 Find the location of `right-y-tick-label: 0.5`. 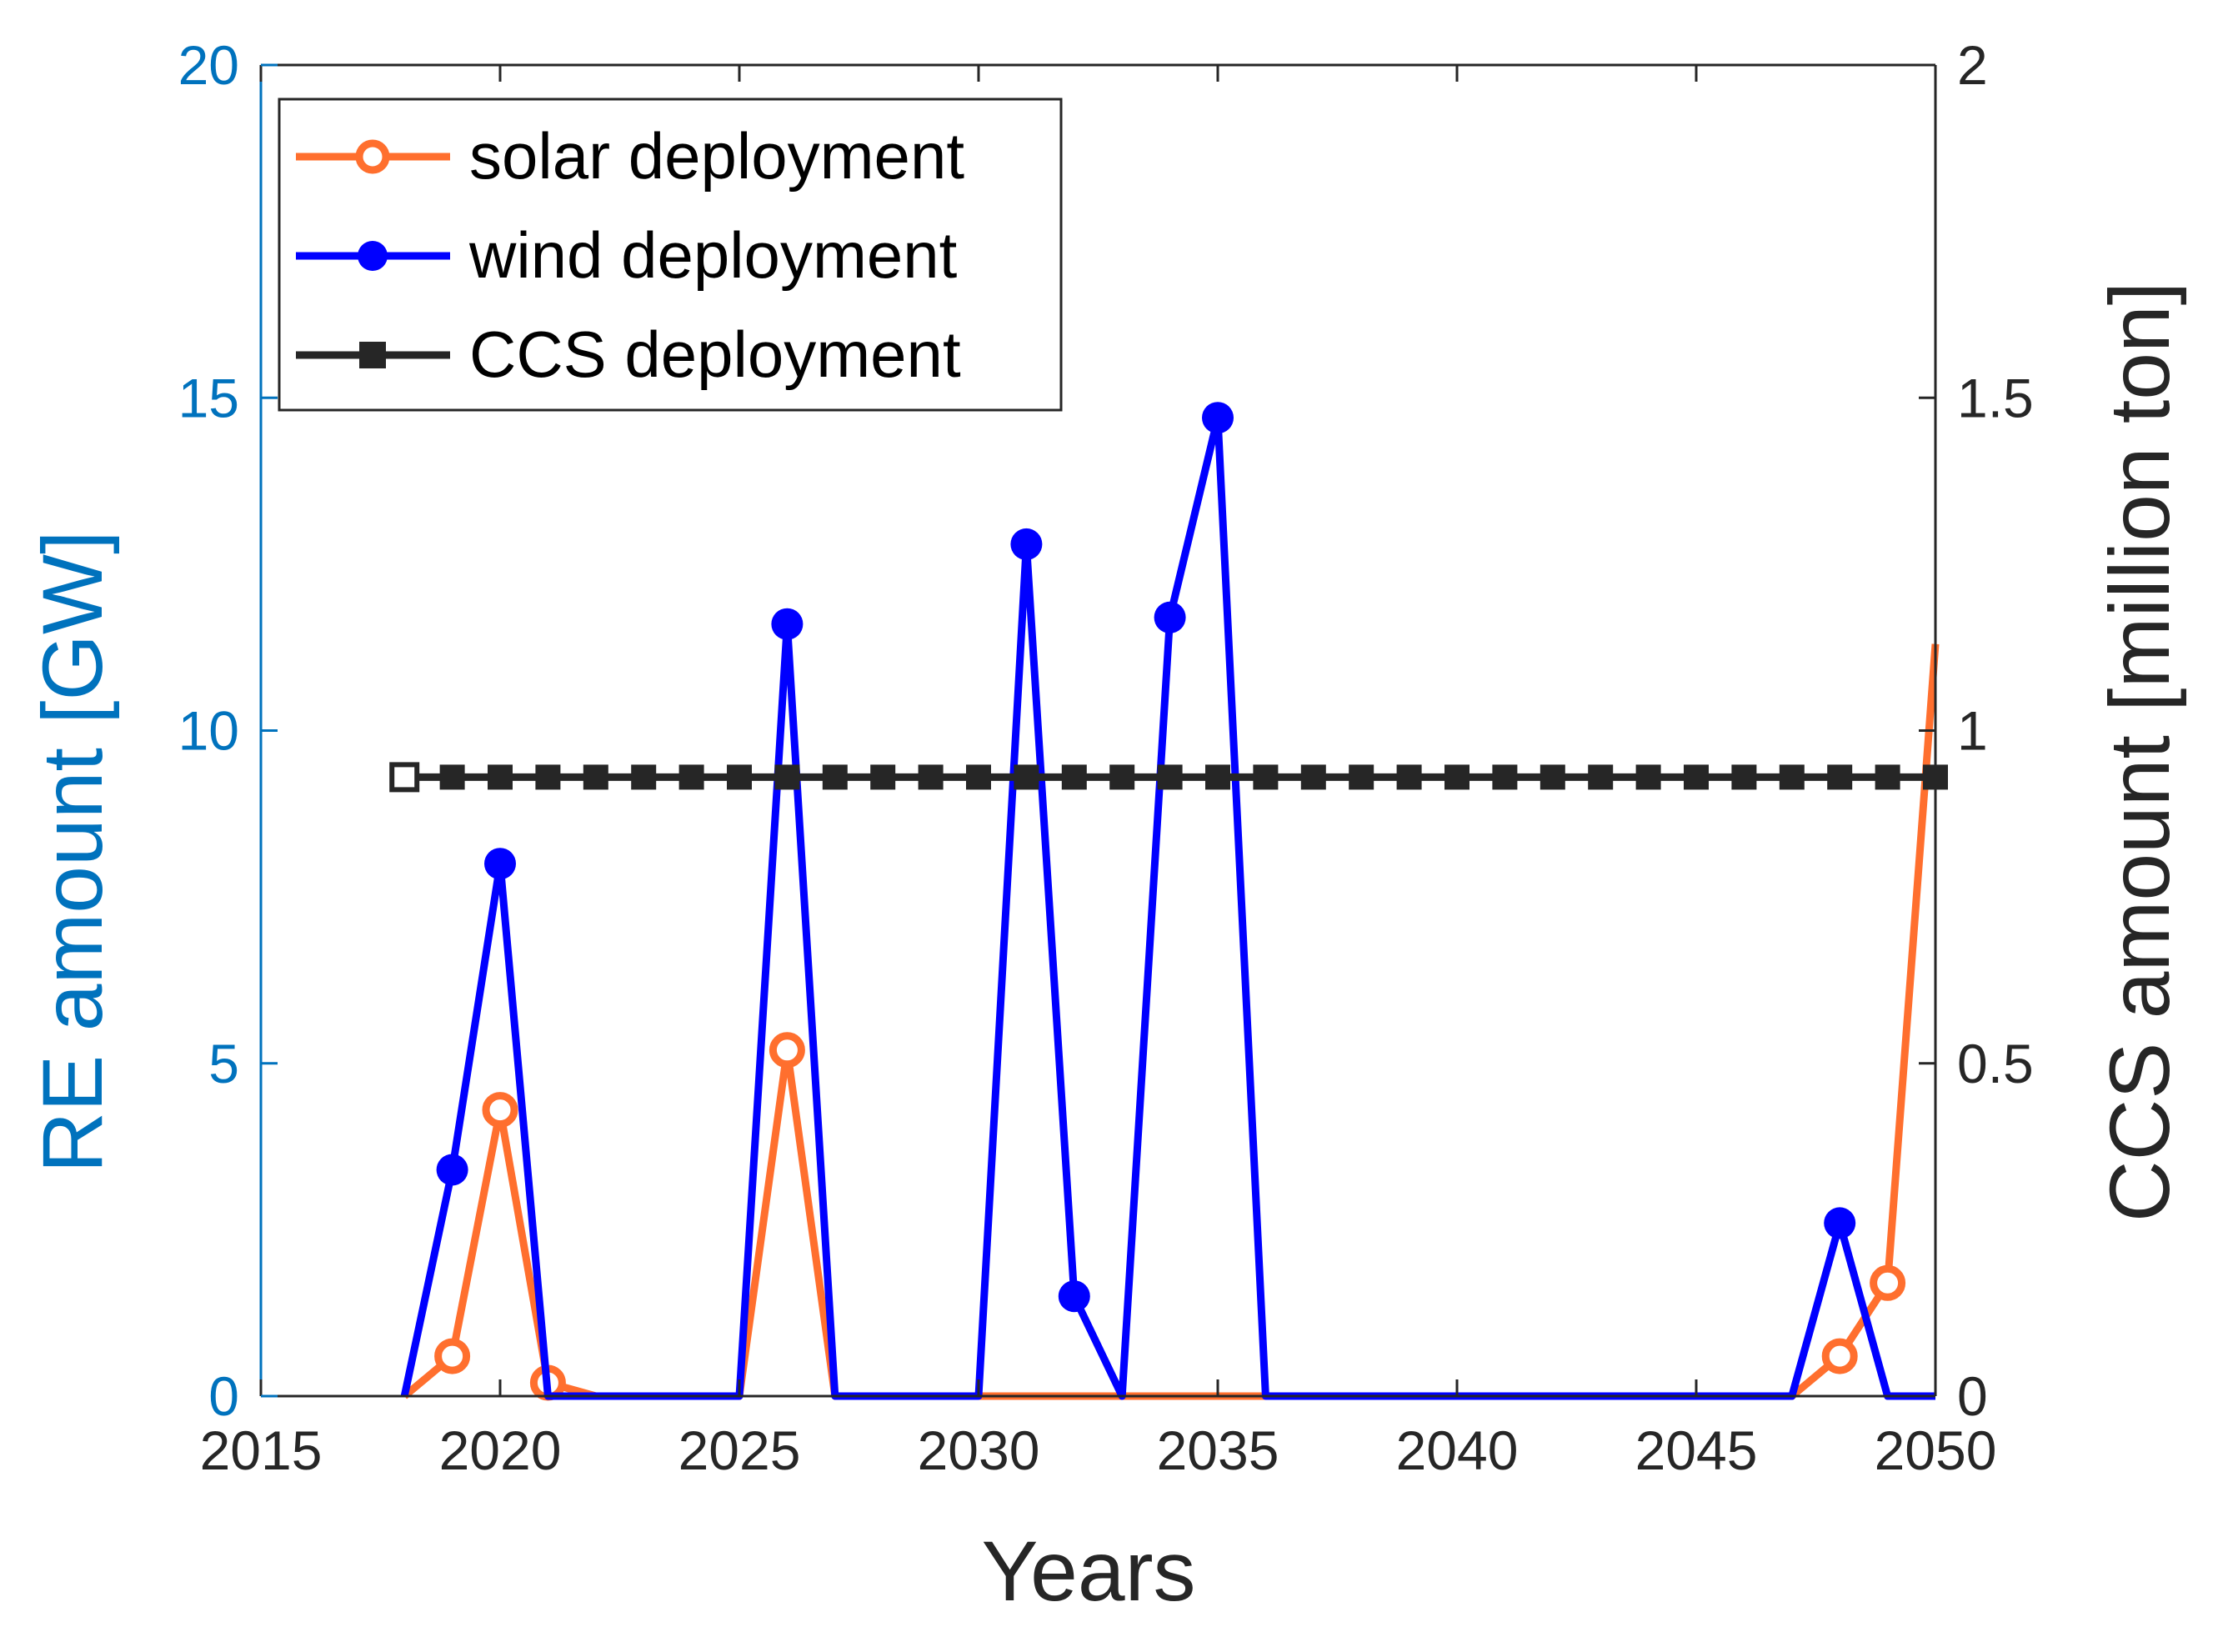

right-y-tick-label: 0.5 is located at coordinates (1995, 1063).